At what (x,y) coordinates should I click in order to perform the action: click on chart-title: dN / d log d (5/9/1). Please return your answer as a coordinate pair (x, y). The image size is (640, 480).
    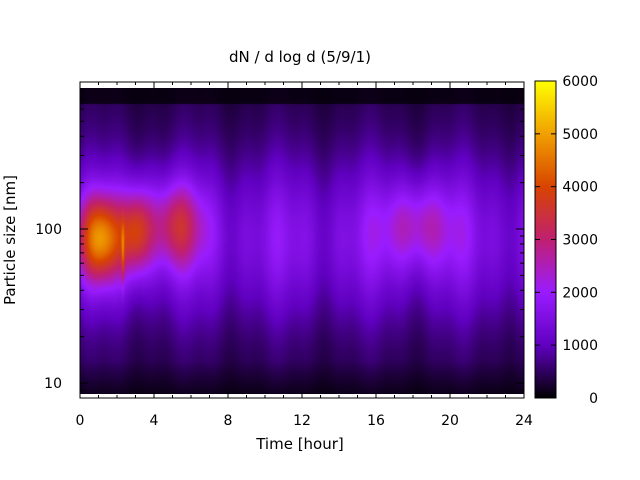
    Looking at the image, I should click on (300, 57).